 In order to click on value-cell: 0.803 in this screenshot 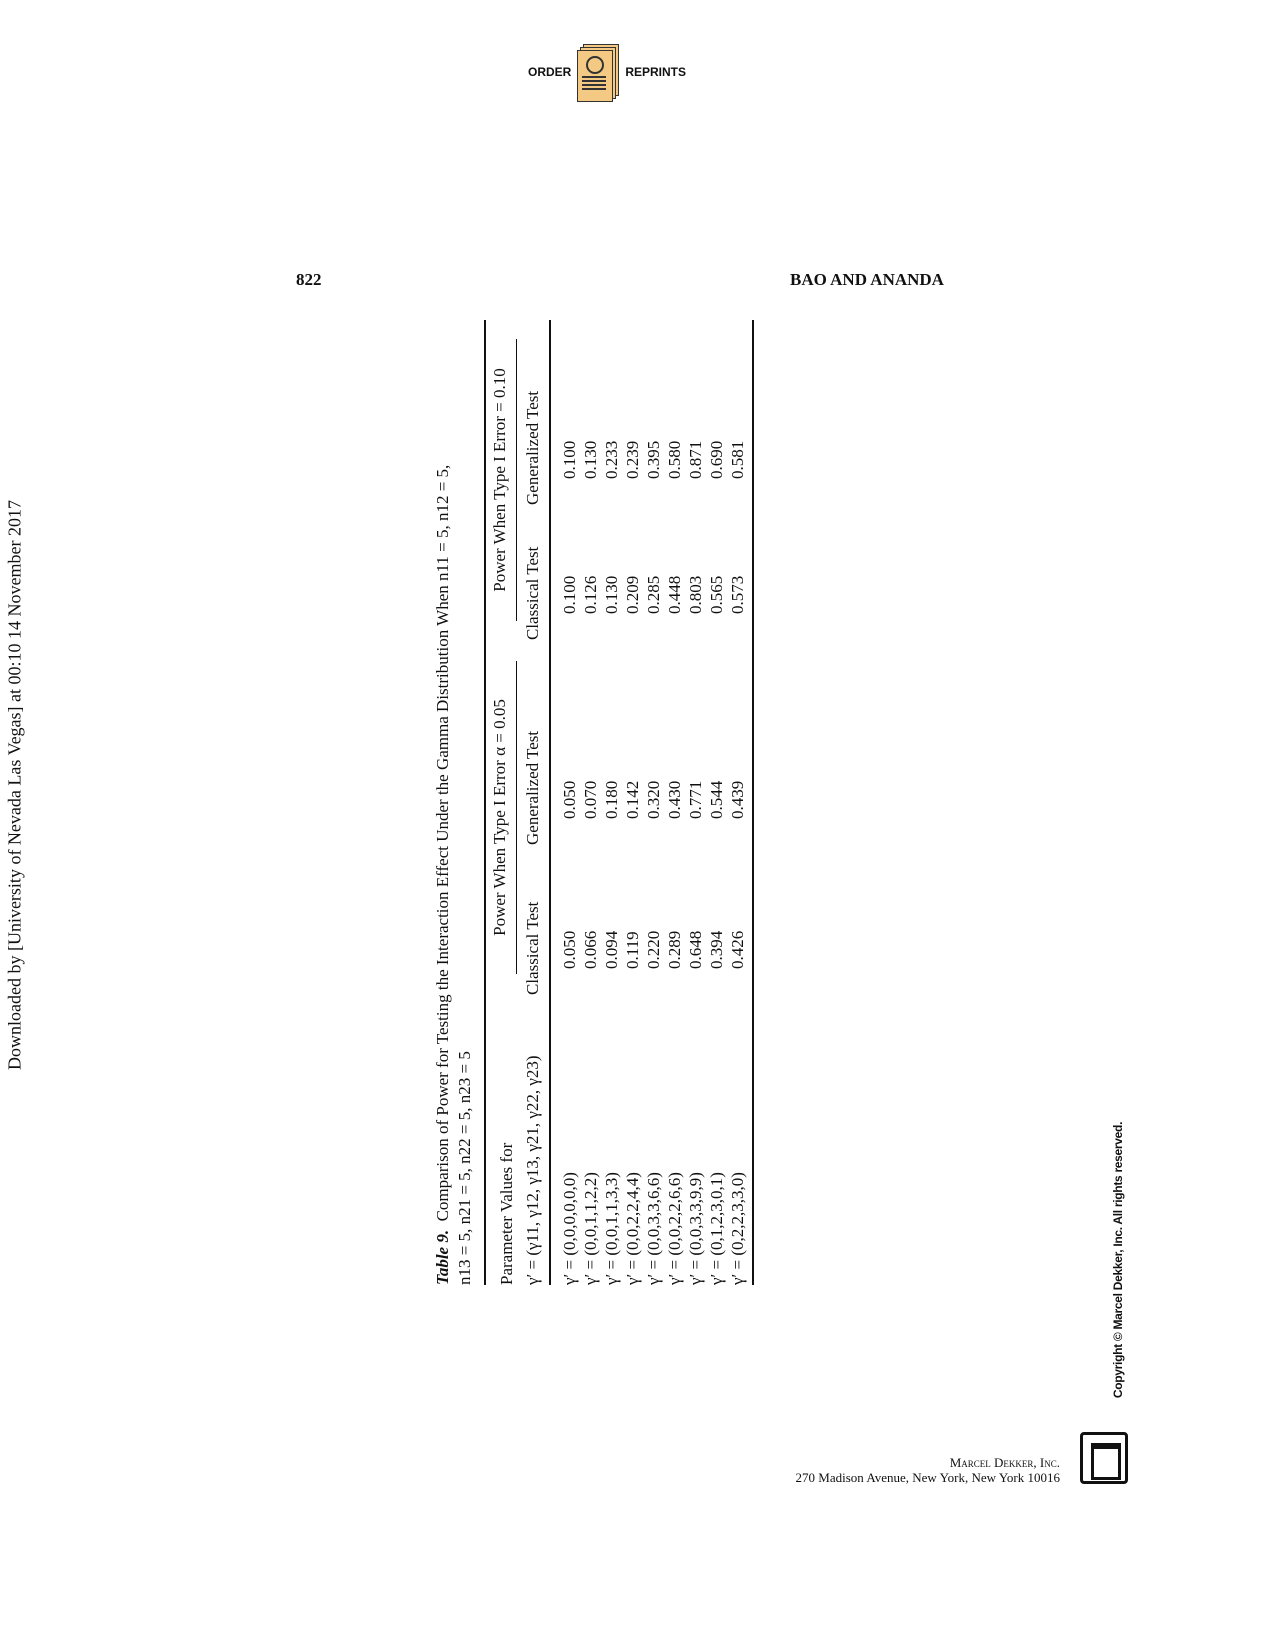, I will do `click(695, 594)`.